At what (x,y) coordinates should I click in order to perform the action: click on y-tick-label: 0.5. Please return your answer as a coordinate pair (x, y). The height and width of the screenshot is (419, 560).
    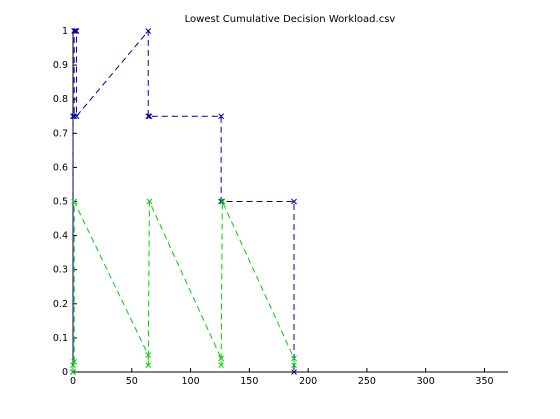
    Looking at the image, I should click on (60, 202).